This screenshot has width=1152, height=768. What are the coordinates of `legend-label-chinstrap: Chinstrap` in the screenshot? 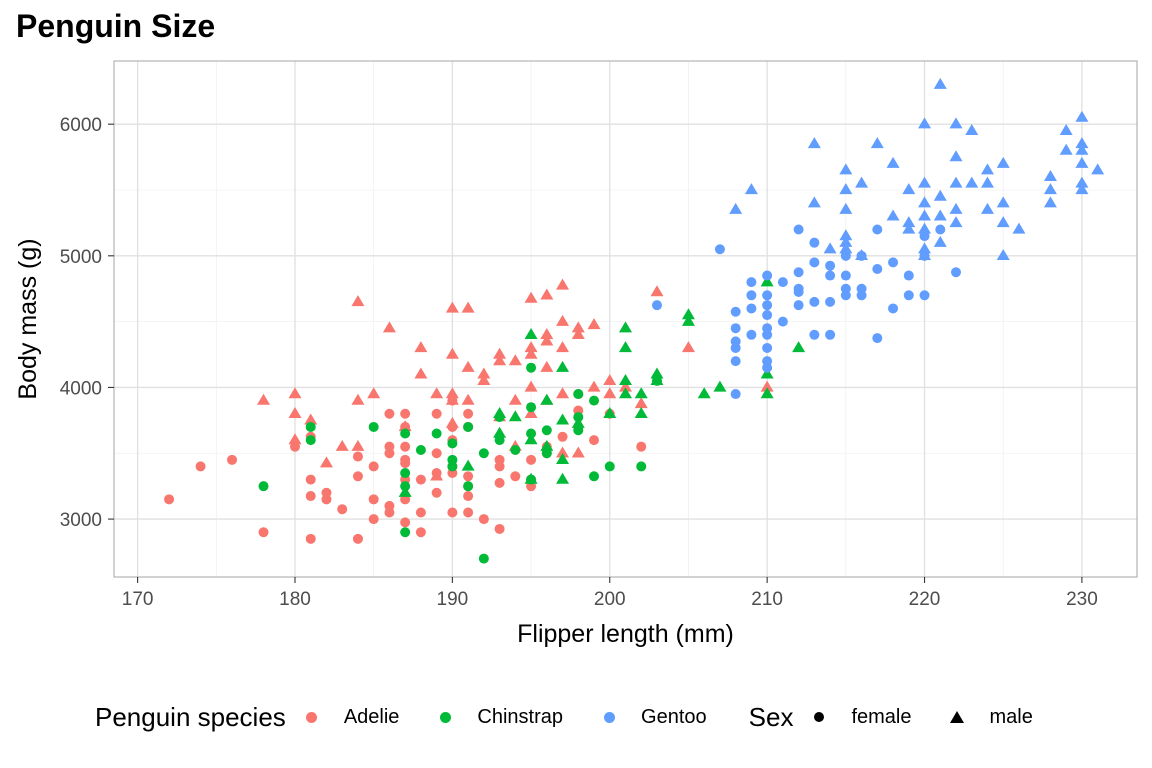 It's located at (520, 716).